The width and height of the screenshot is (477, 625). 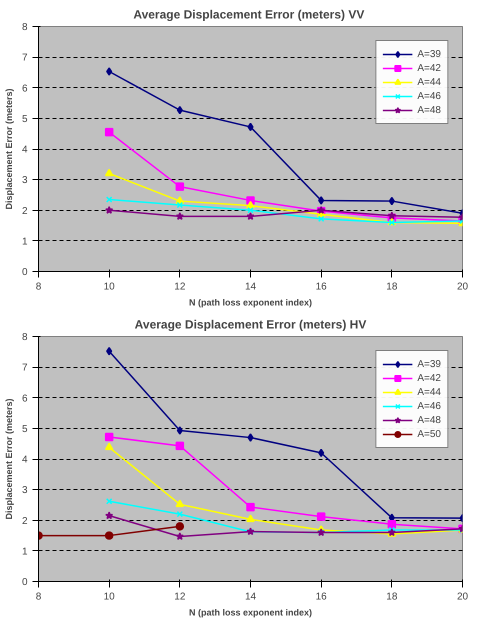 What do you see at coordinates (429, 434) in the screenshot?
I see `legend-label: A=50` at bounding box center [429, 434].